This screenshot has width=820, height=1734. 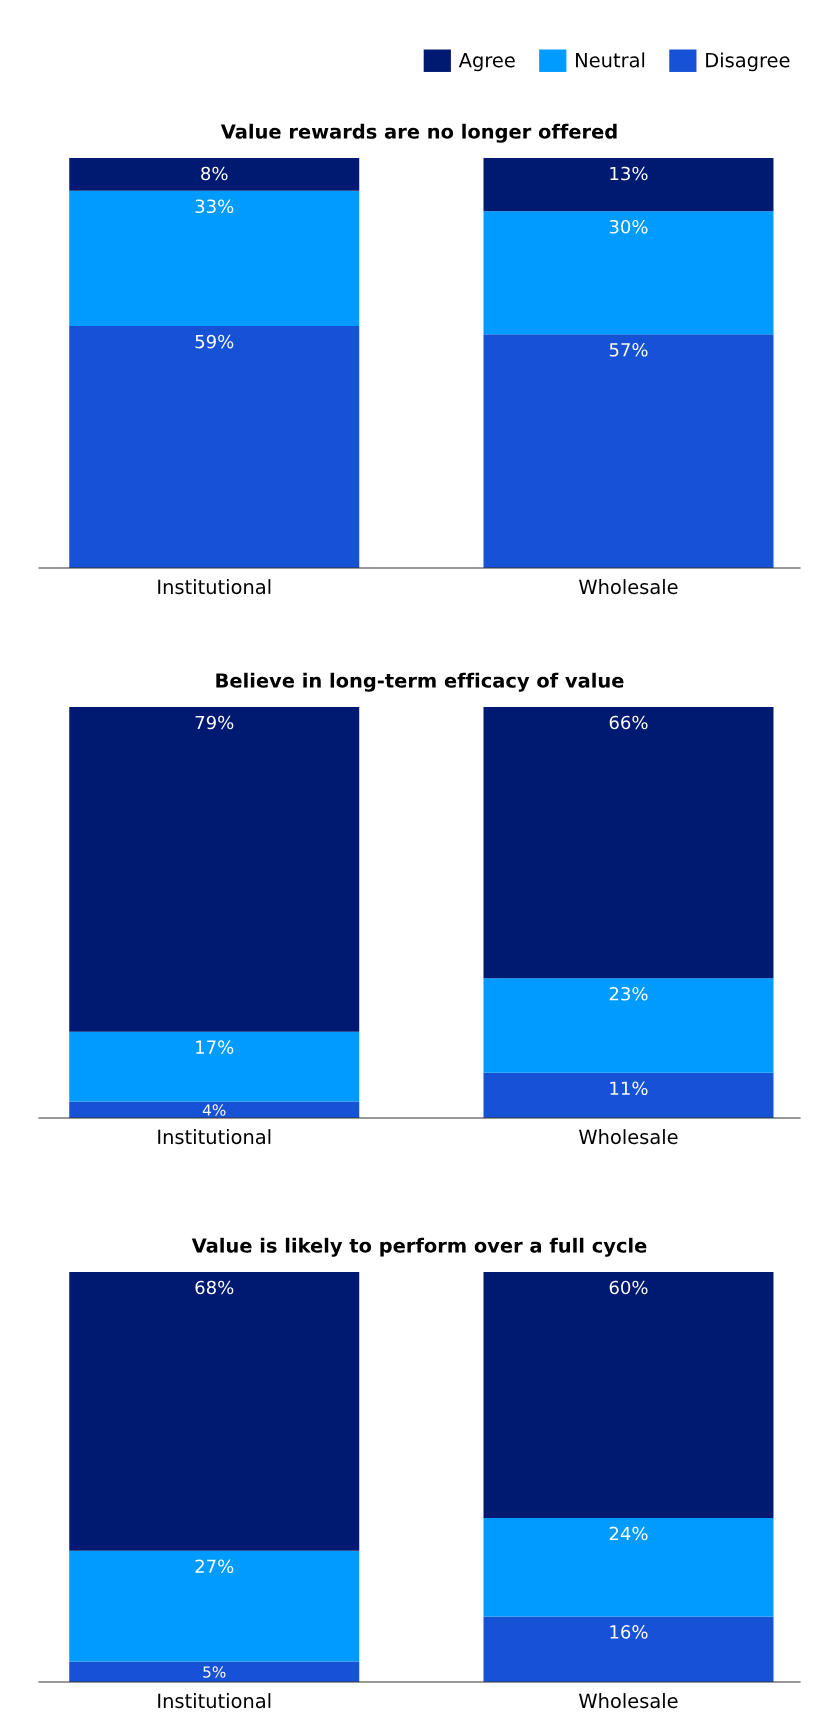 What do you see at coordinates (628, 993) in the screenshot?
I see `data-label: 23%` at bounding box center [628, 993].